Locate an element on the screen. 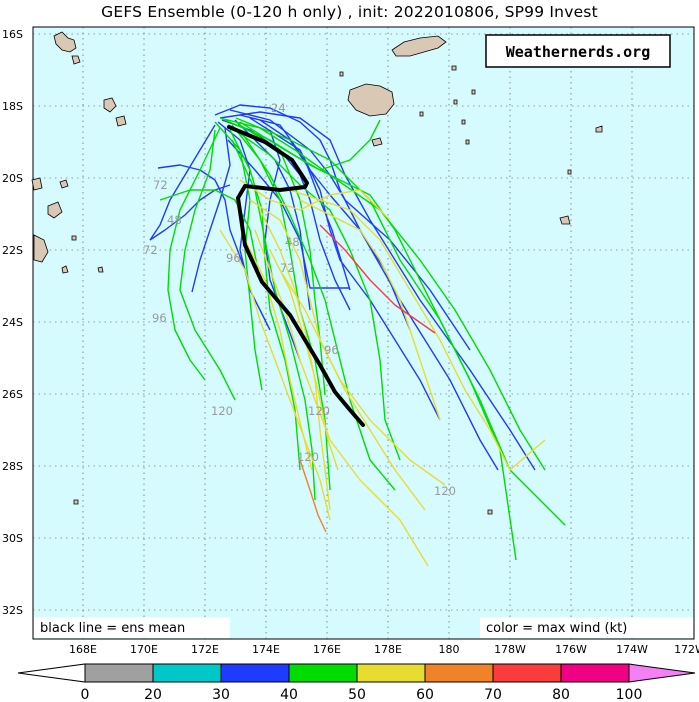  svg-text: 176W is located at coordinates (571, 649).